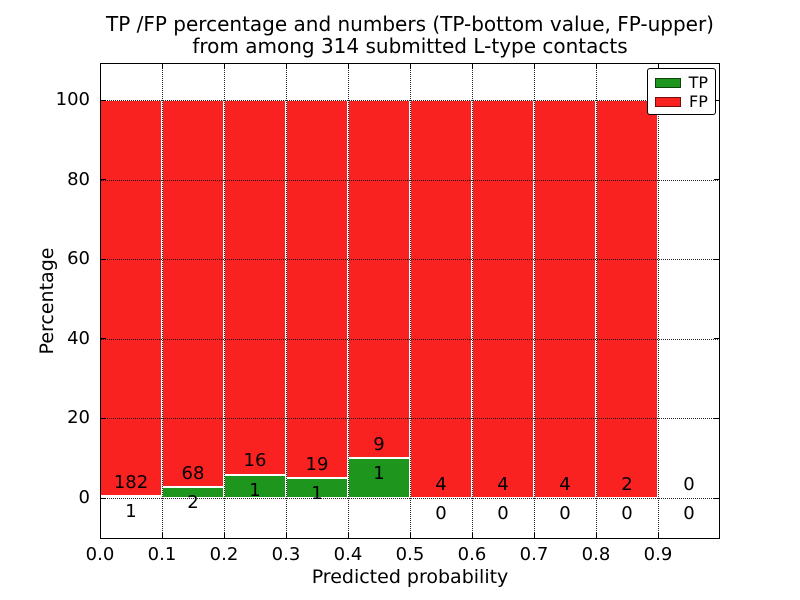 This screenshot has width=800, height=600. What do you see at coordinates (72, 99) in the screenshot?
I see `y-tick-label-100: 100` at bounding box center [72, 99].